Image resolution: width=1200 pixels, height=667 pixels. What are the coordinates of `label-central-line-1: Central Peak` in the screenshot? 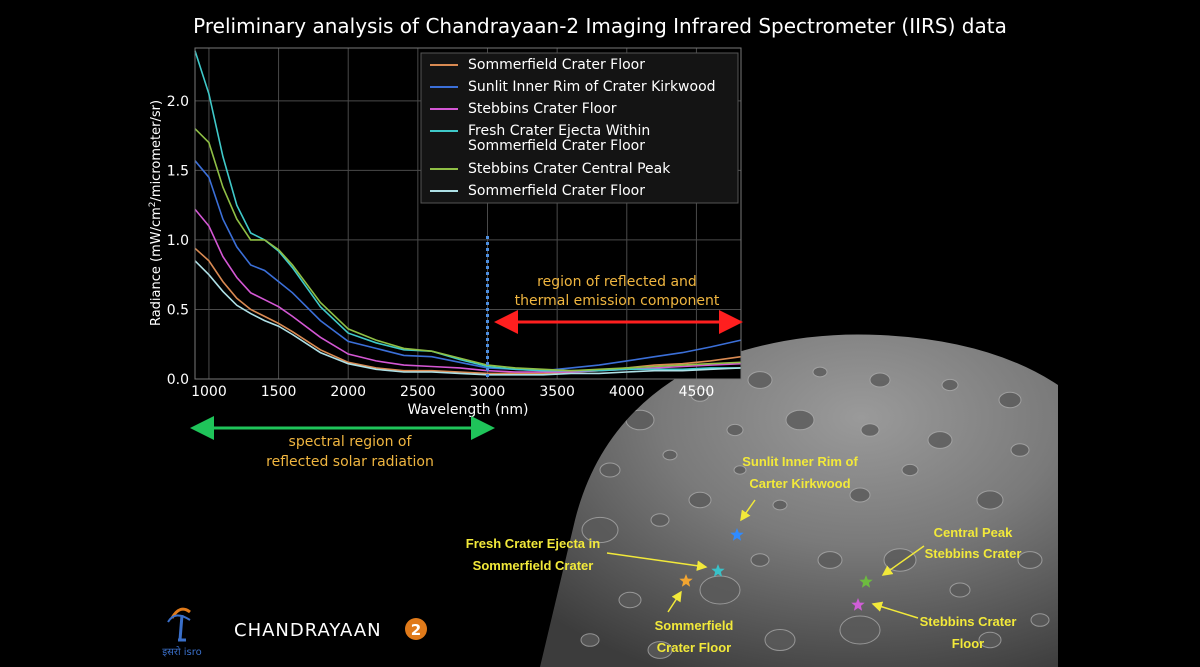 It's located at (974, 532).